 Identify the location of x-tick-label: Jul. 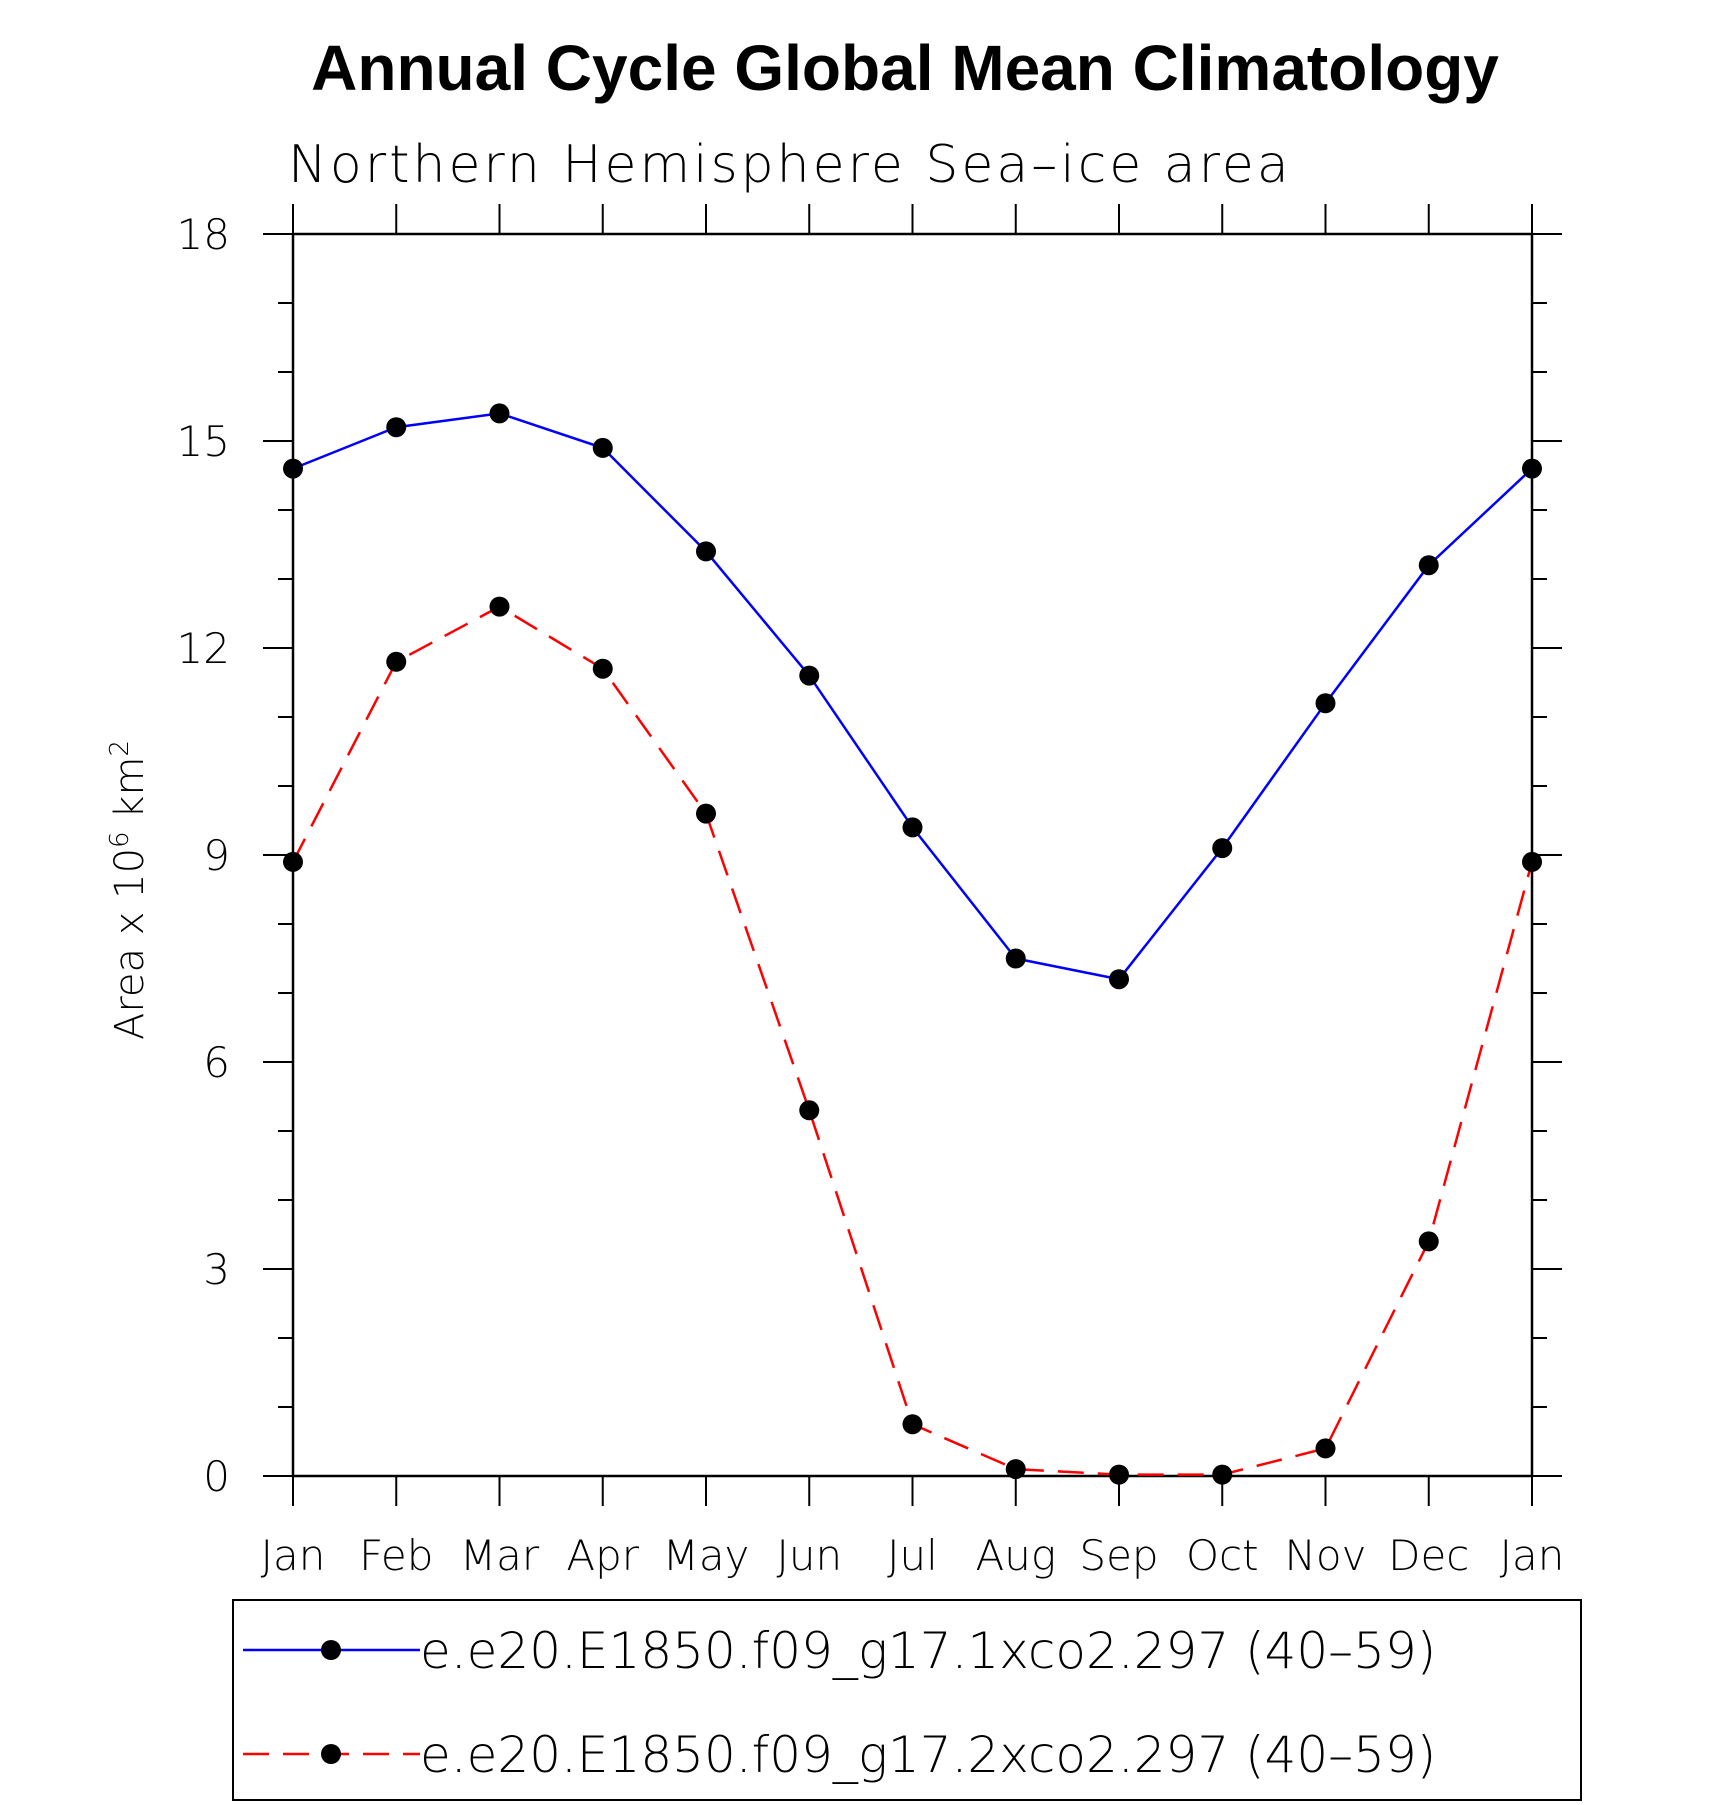
(912, 1555).